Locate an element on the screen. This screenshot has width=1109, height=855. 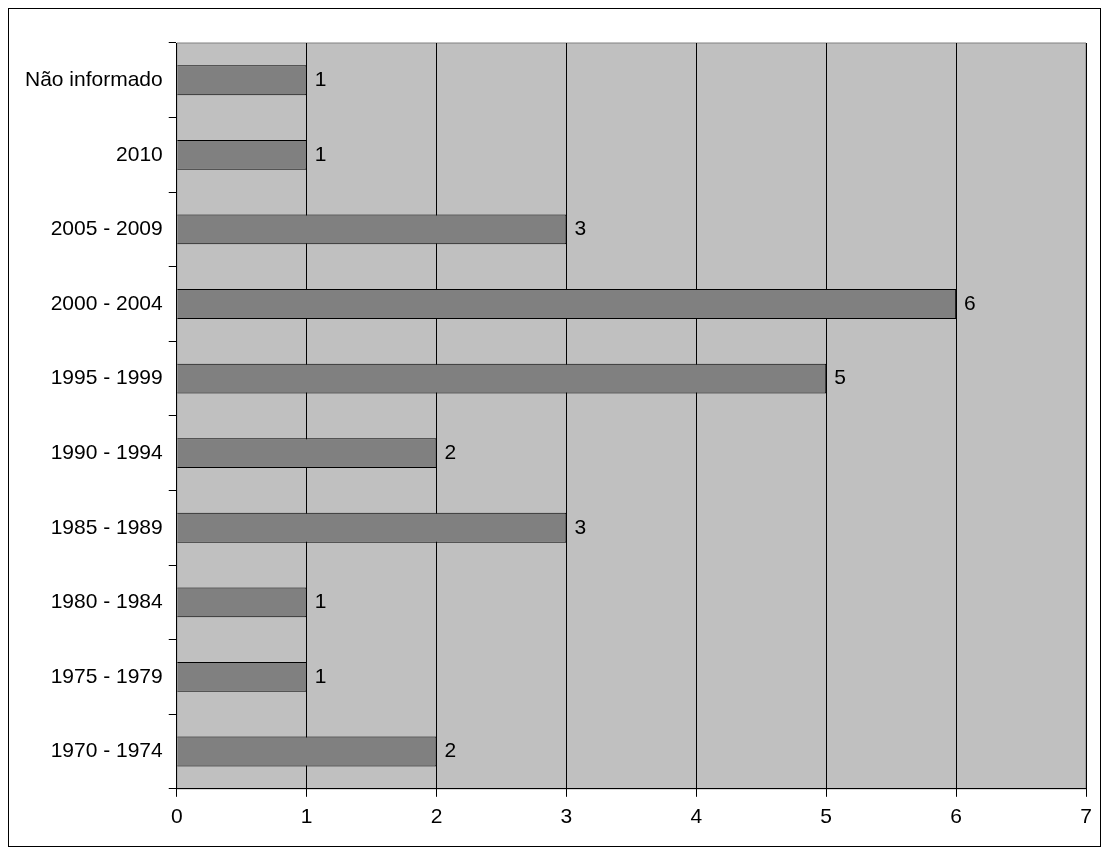
x-tick-label: 3 is located at coordinates (566, 816).